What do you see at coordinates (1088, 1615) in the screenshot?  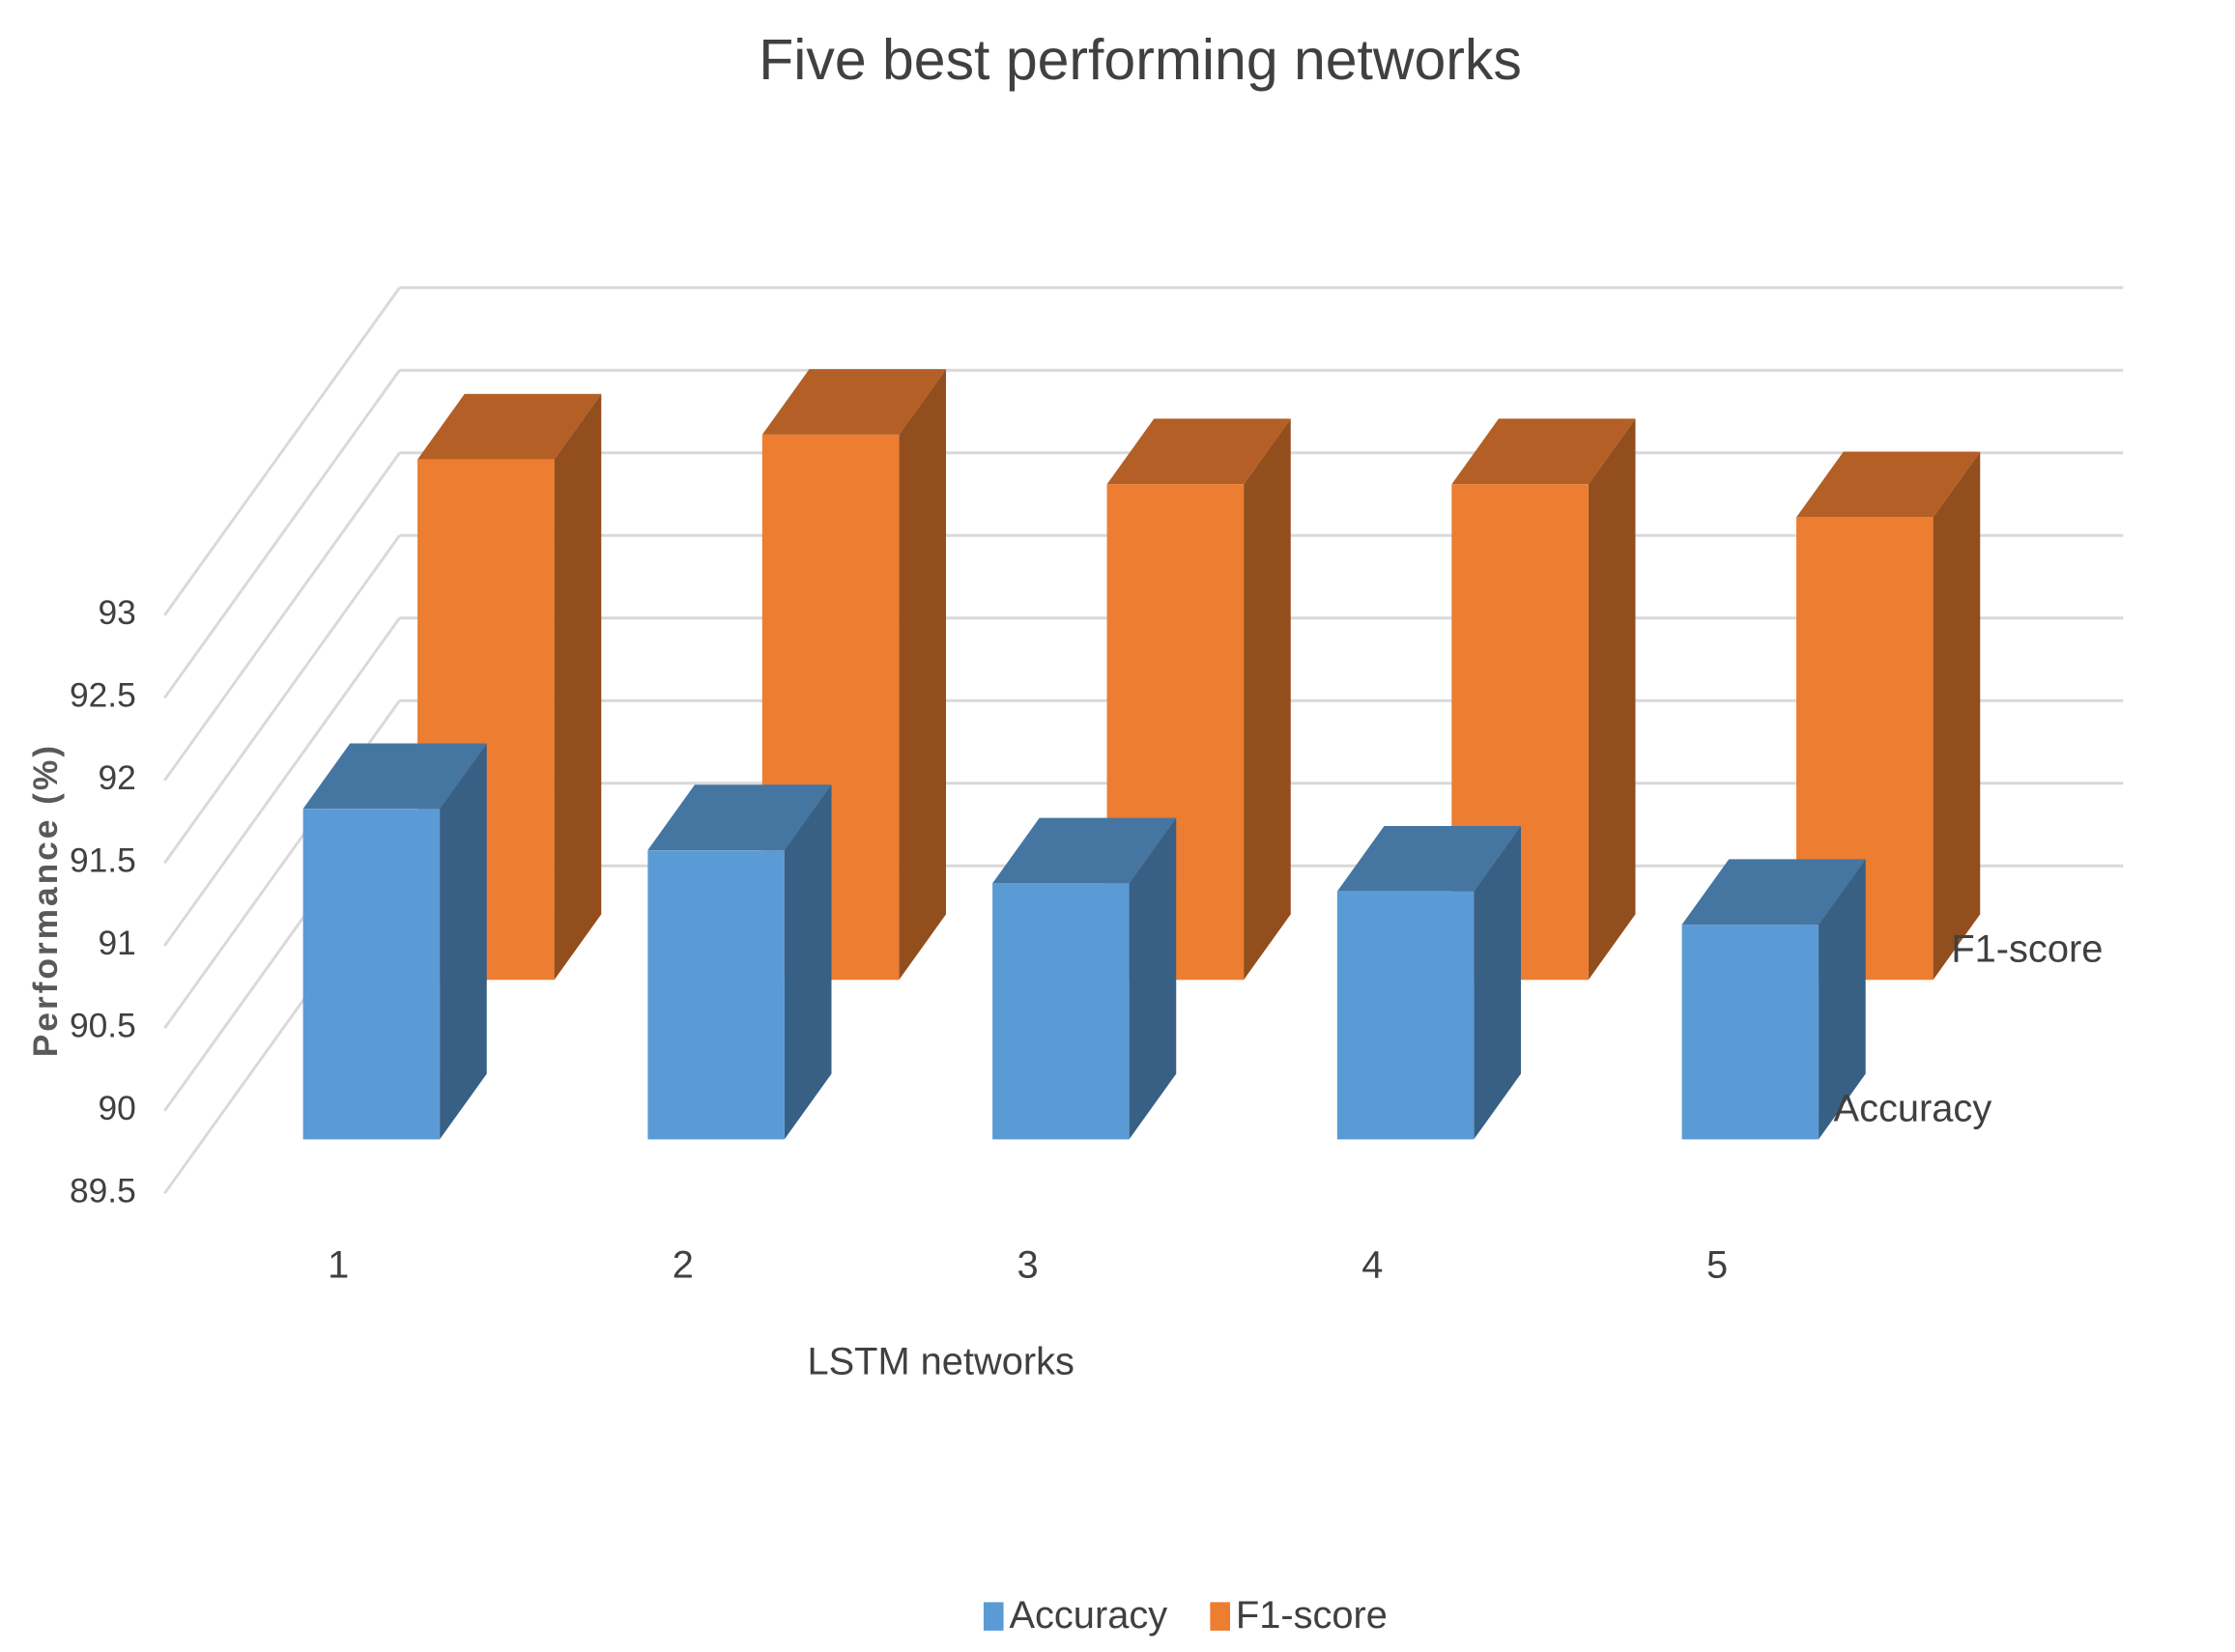 I see `legend-label: Accuracy` at bounding box center [1088, 1615].